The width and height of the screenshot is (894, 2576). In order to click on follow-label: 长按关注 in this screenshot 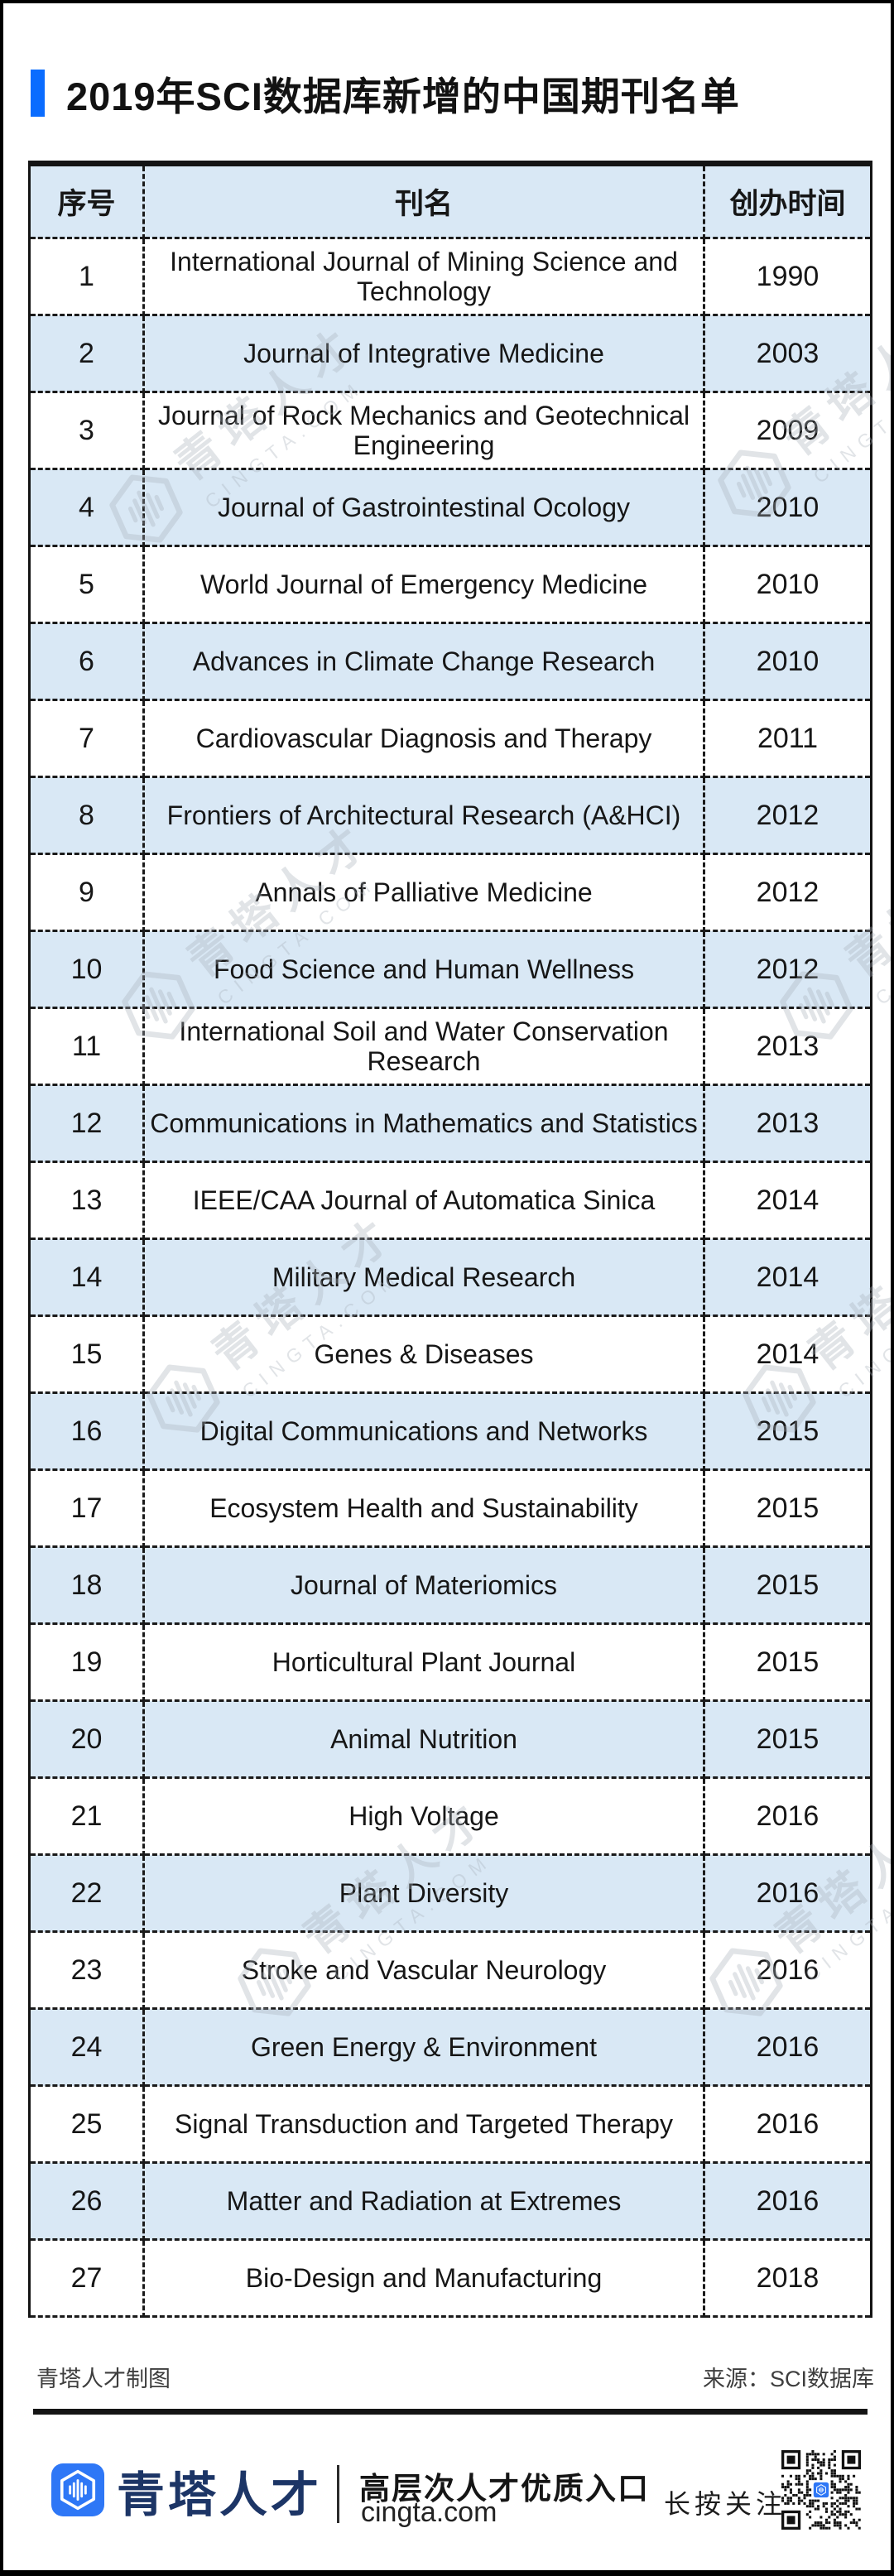, I will do `click(725, 2504)`.